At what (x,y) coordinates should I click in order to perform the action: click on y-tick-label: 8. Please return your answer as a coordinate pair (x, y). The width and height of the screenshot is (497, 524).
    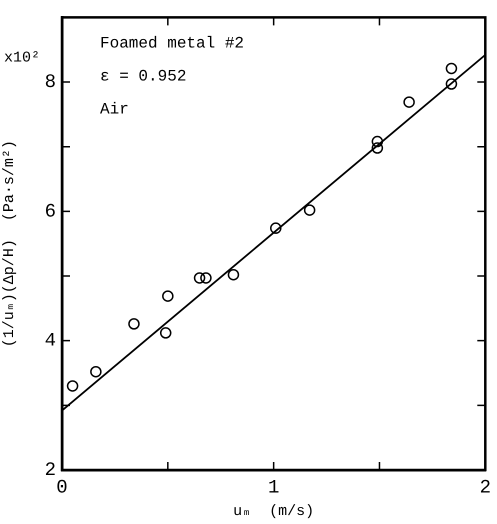
    Looking at the image, I should click on (50, 82).